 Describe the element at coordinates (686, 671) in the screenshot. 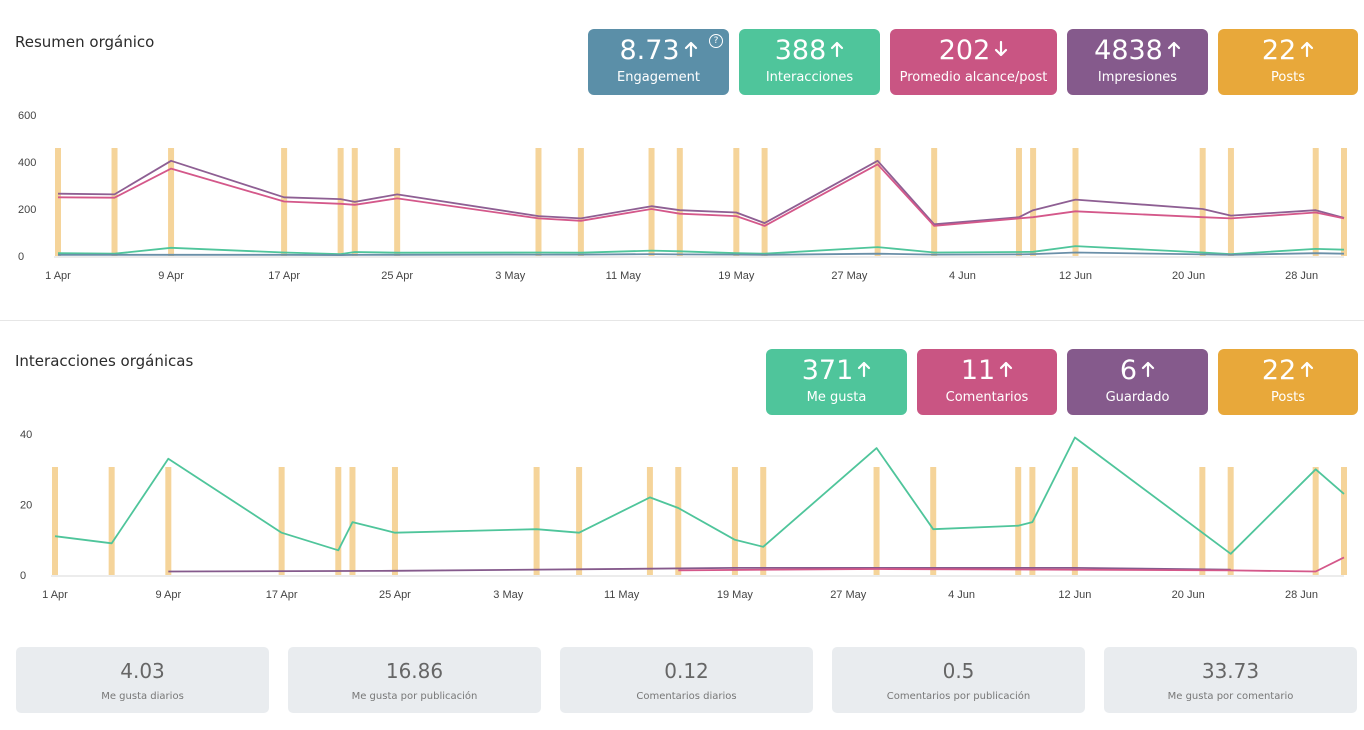

I see `stat-value: 0.12` at that location.